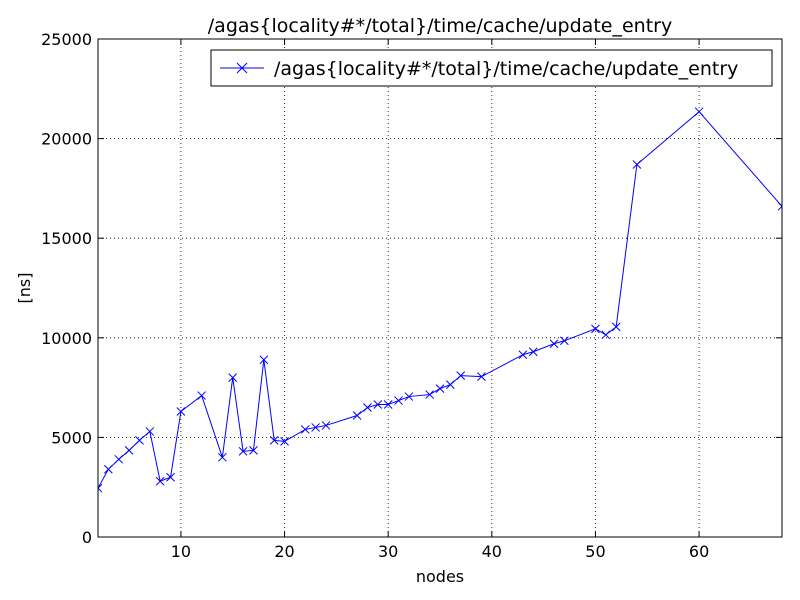 This screenshot has height=600, width=800. What do you see at coordinates (66, 39) in the screenshot?
I see `y-tick-label: 25000` at bounding box center [66, 39].